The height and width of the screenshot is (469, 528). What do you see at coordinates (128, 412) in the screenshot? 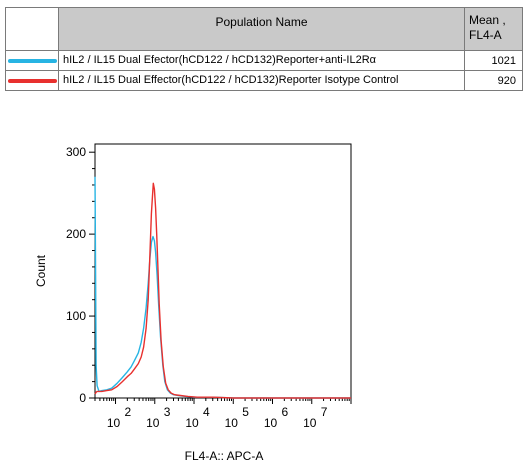
I see `x-tick-exponent: 2` at bounding box center [128, 412].